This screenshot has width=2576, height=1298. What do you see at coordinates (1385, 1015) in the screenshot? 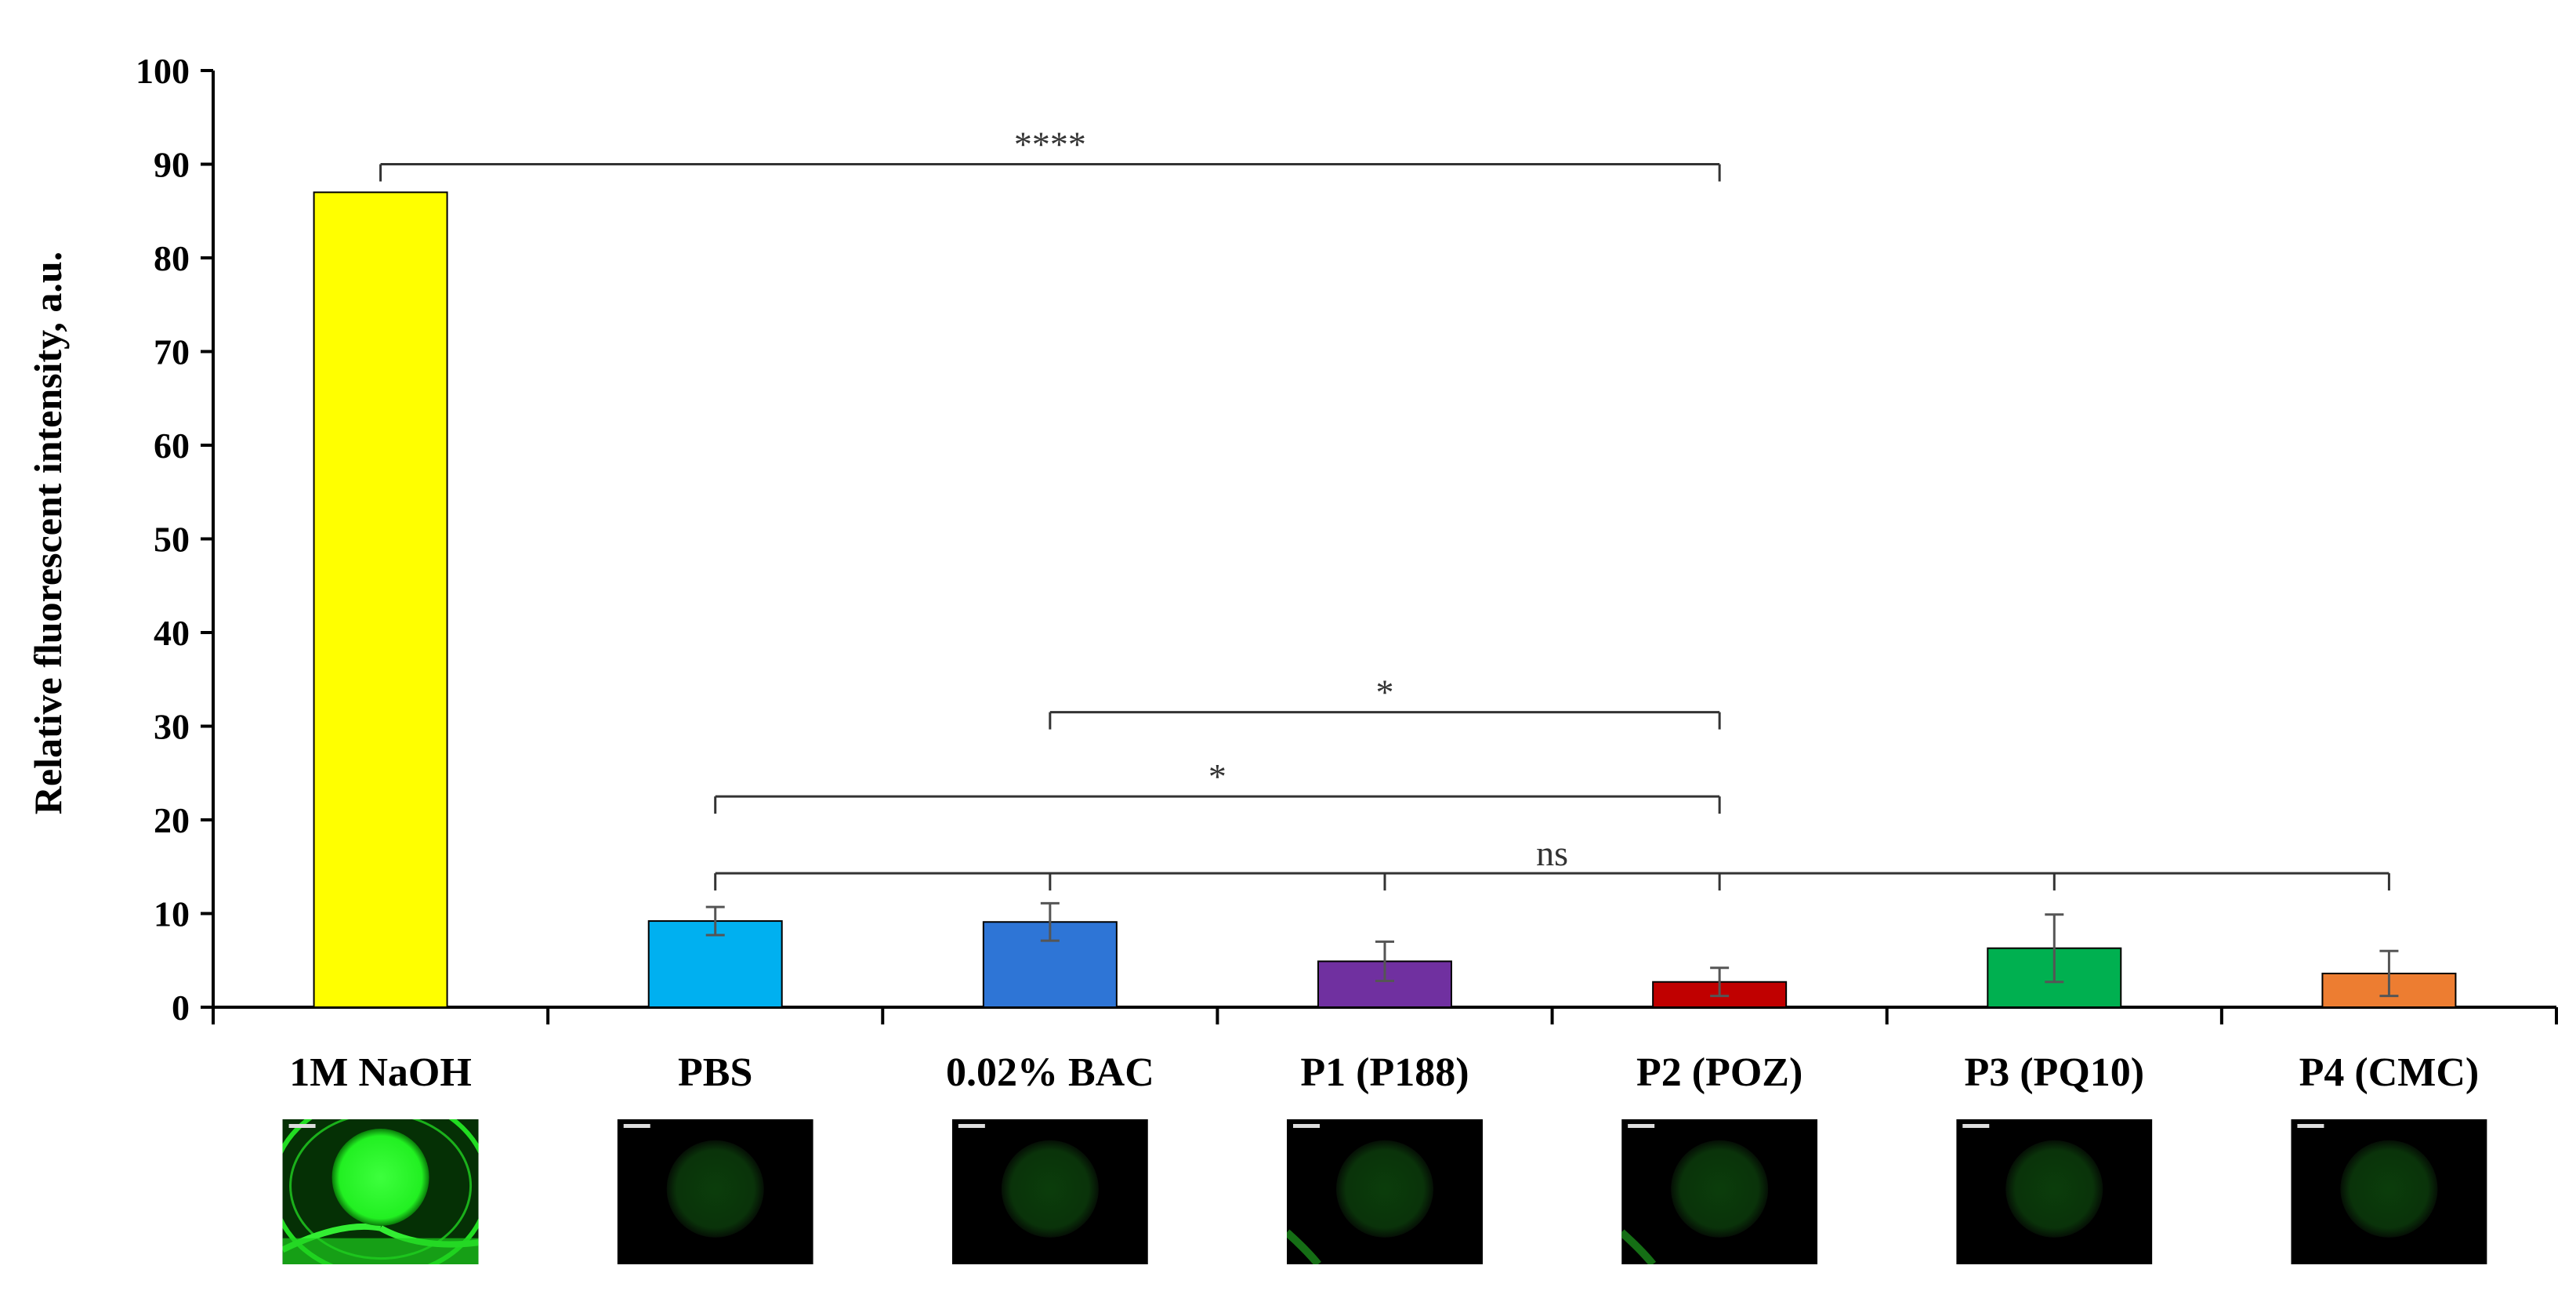
I see `x-axis` at bounding box center [1385, 1015].